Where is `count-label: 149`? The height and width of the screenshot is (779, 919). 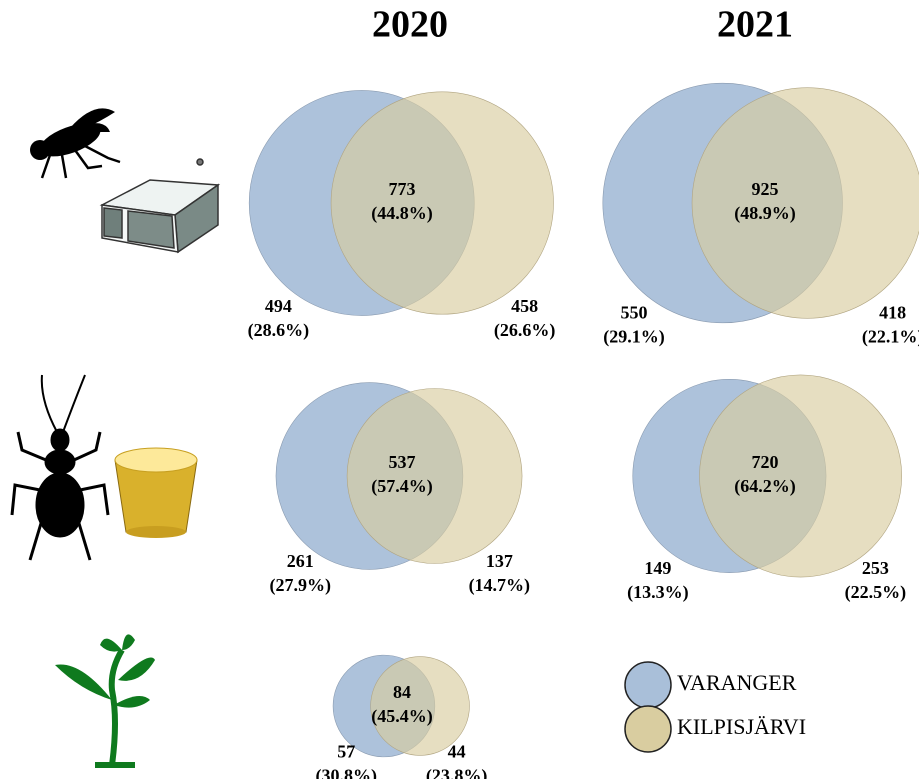 count-label: 149 is located at coordinates (657, 568).